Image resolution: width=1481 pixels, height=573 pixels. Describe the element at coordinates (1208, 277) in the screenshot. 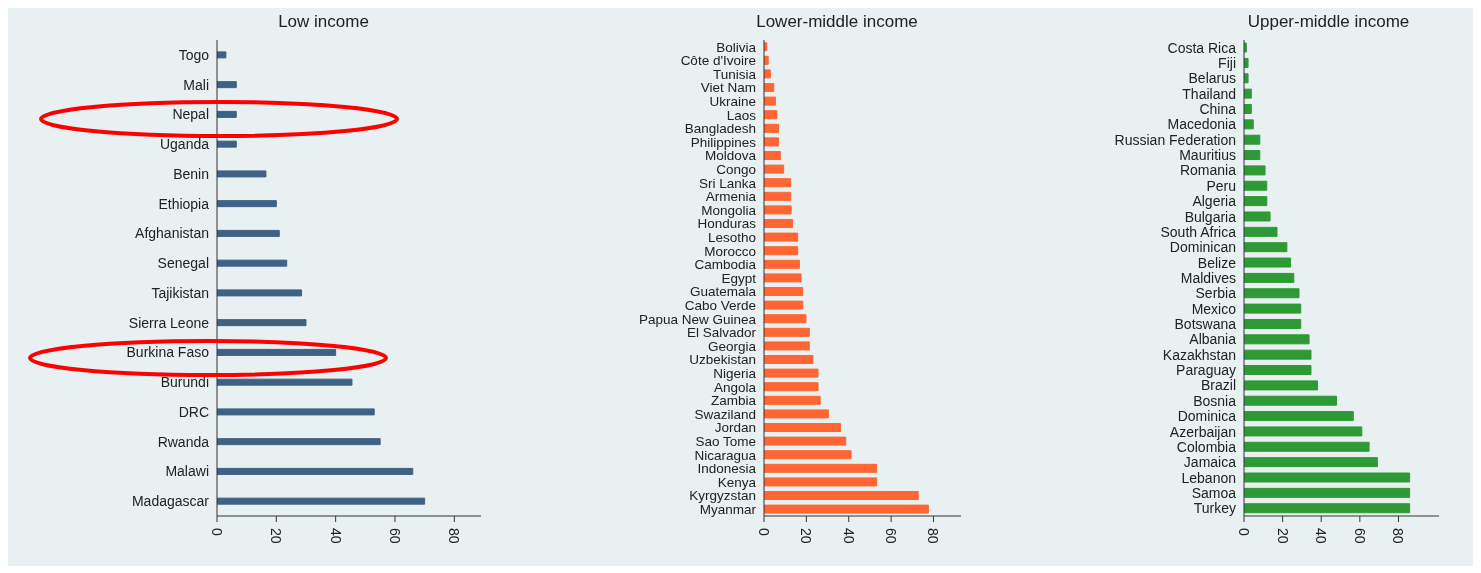

I see `y-tick-label: Maldives` at that location.